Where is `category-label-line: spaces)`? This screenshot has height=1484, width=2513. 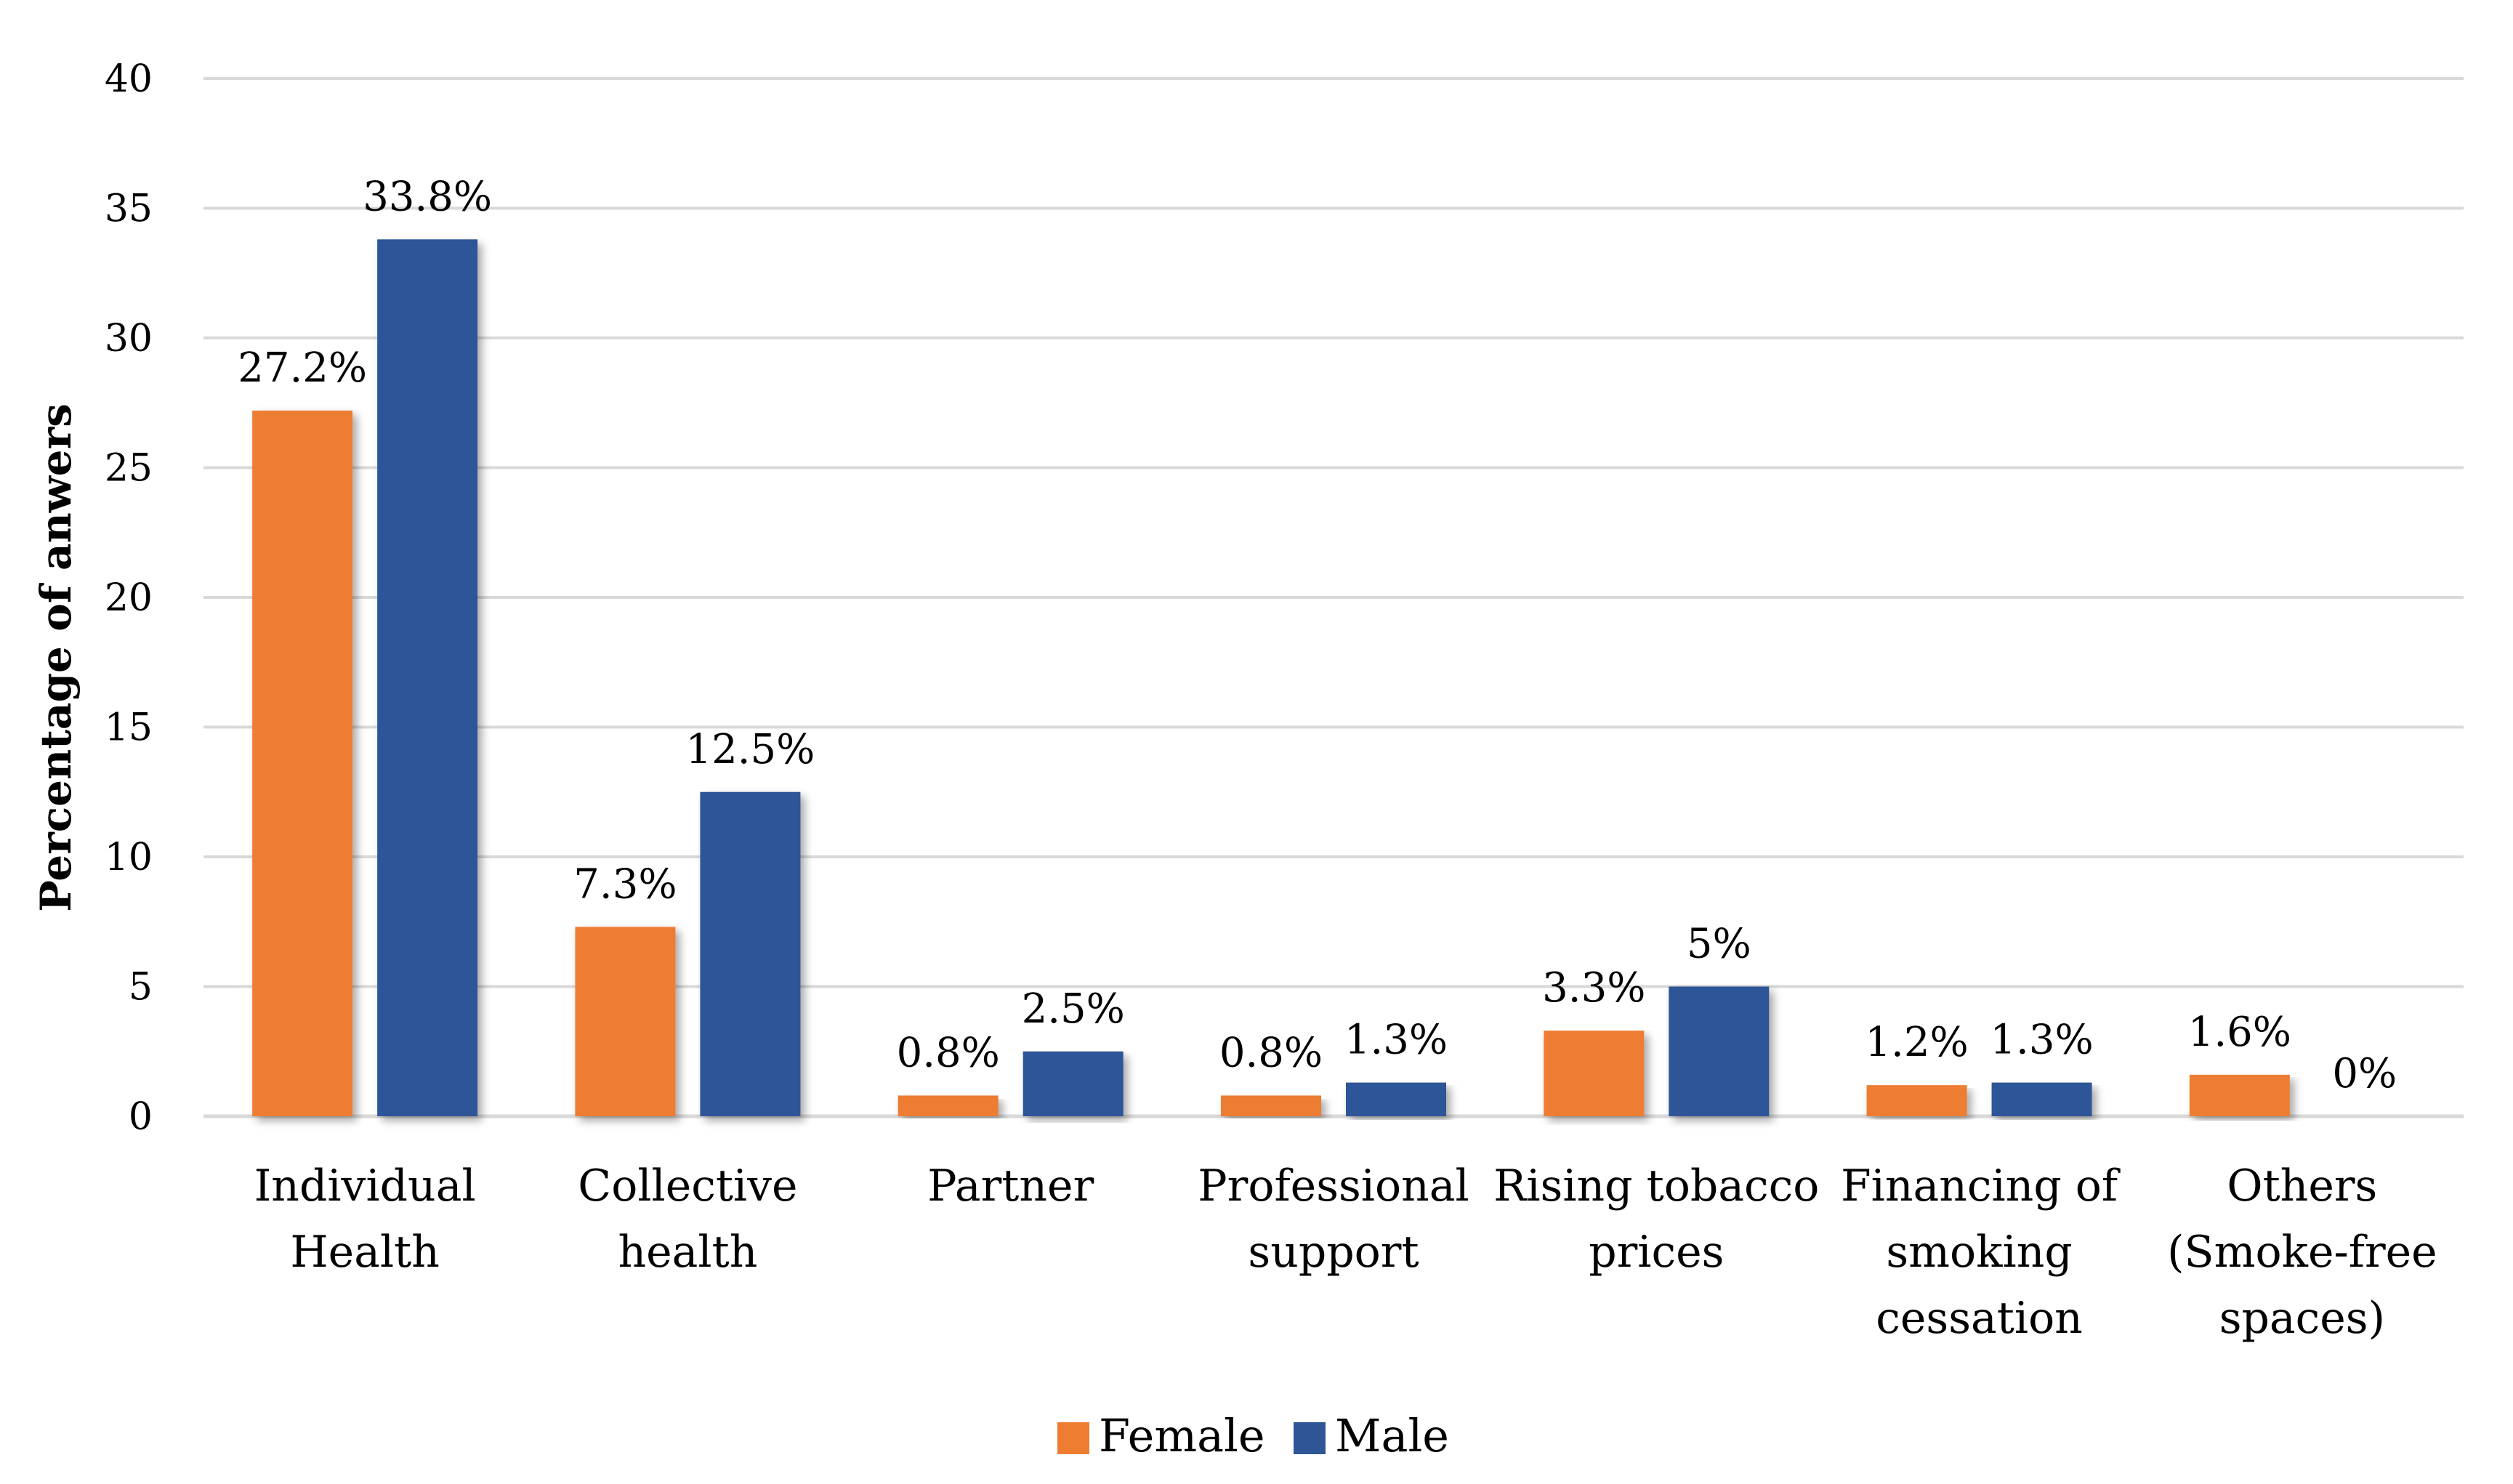
category-label-line: spaces) is located at coordinates (2302, 1319).